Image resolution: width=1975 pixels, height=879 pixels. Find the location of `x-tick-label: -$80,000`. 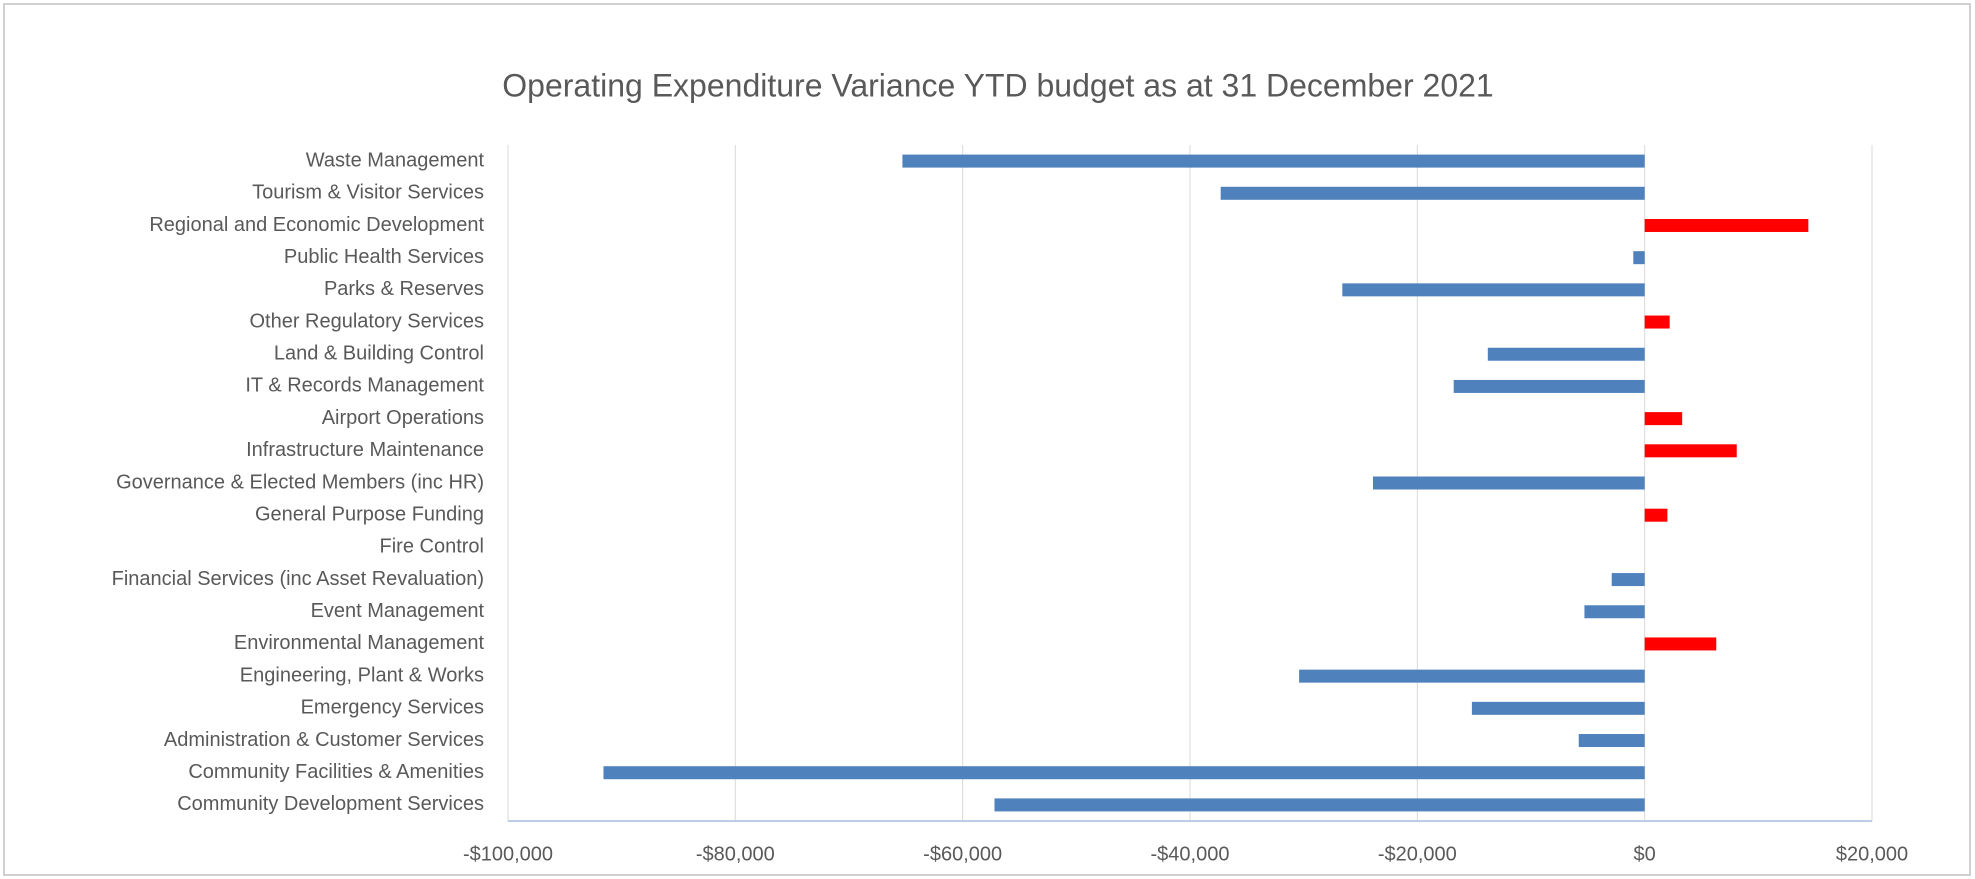

x-tick-label: -$80,000 is located at coordinates (735, 854).